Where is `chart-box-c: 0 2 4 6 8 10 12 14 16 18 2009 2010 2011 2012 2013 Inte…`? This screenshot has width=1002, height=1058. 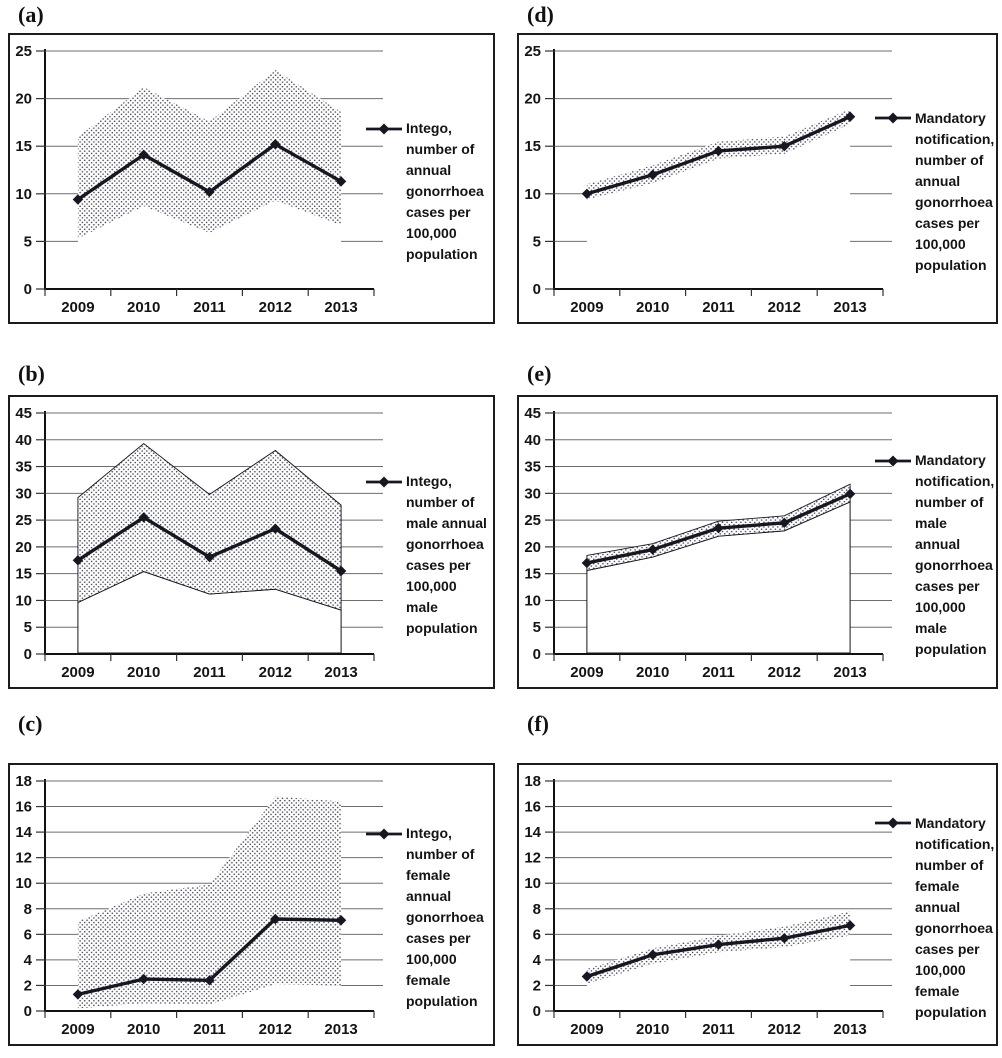 chart-box-c: 0 2 4 6 8 10 12 14 16 18 2009 2010 2011 2012 2013 Inte… is located at coordinates (251, 904).